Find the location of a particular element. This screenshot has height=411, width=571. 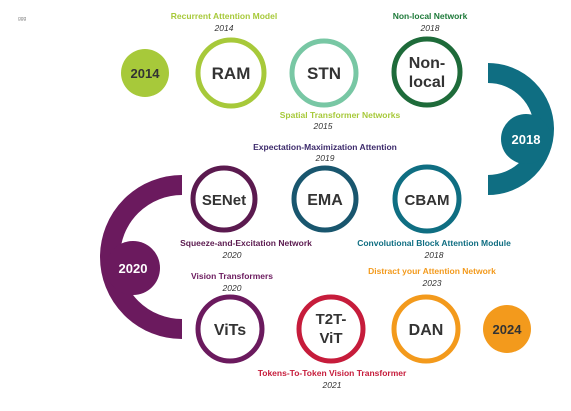

stn-node-label: STN is located at coordinates (324, 73).